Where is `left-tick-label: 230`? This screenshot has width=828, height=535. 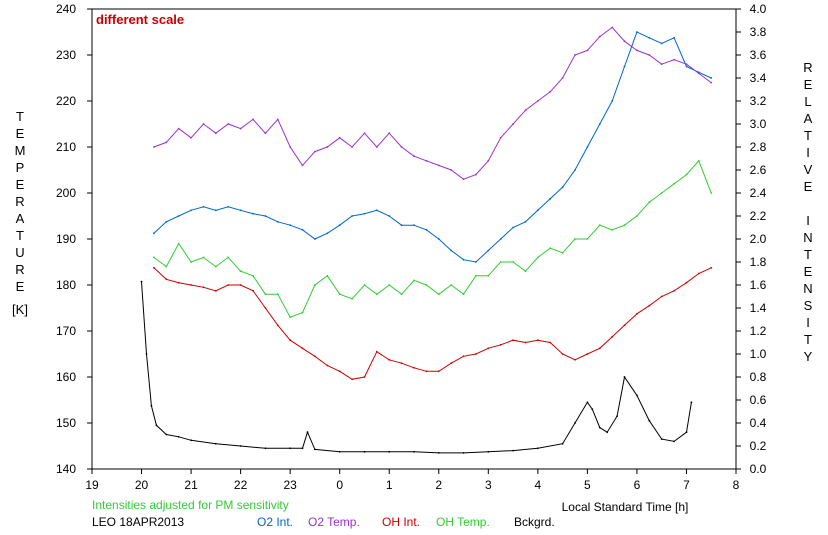
left-tick-label: 230 is located at coordinates (66, 55).